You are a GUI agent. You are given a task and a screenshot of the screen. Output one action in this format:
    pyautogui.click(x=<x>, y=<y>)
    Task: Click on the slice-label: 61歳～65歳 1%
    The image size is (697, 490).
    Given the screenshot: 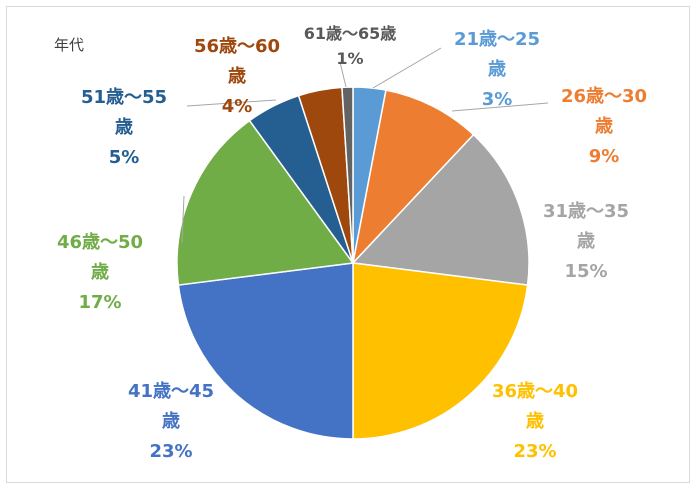 What is the action you would take?
    pyautogui.click(x=350, y=46)
    